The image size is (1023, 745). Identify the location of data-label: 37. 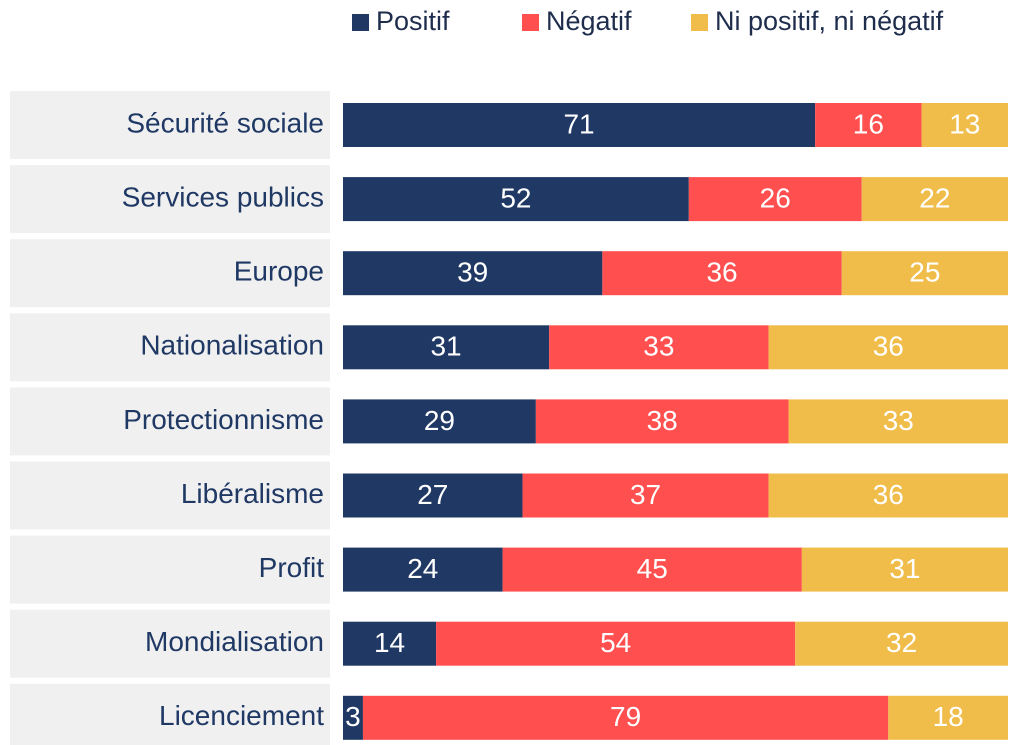
(645, 494).